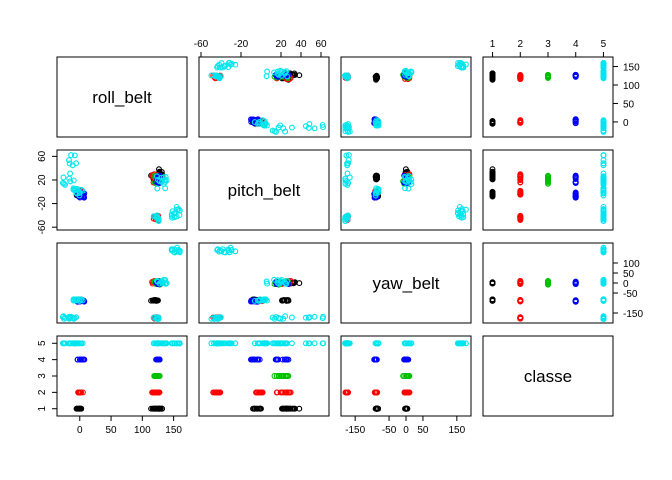 This screenshot has width=672, height=480. I want to click on variable-label-classe: classe, so click(548, 376).